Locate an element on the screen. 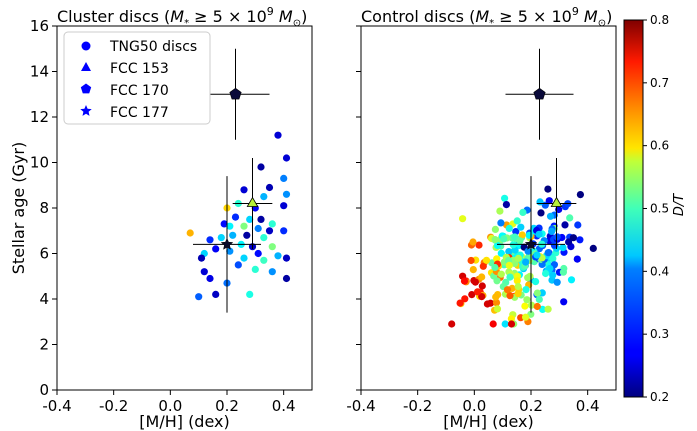 This screenshot has height=431, width=697. colorbar-tick-label: 0.8 is located at coordinates (659, 20).